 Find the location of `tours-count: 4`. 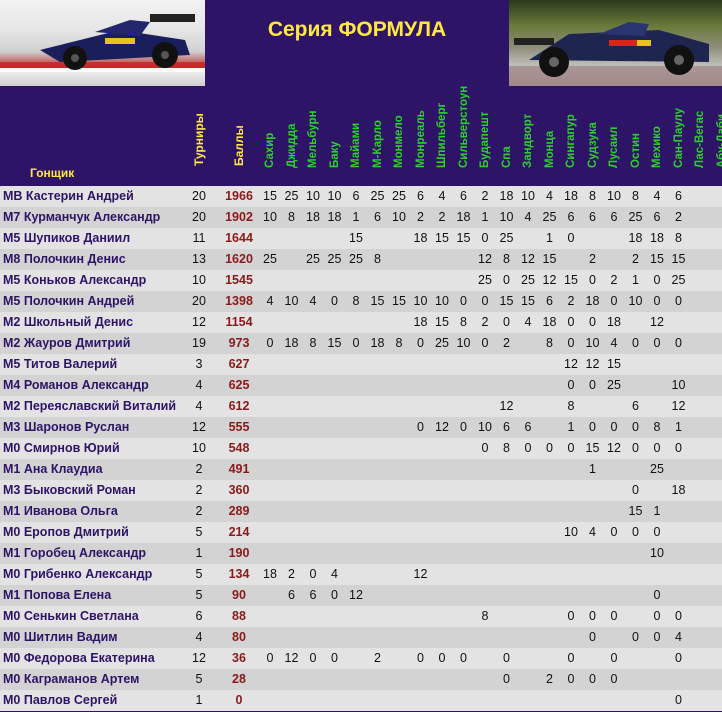

tours-count: 4 is located at coordinates (199, 637).